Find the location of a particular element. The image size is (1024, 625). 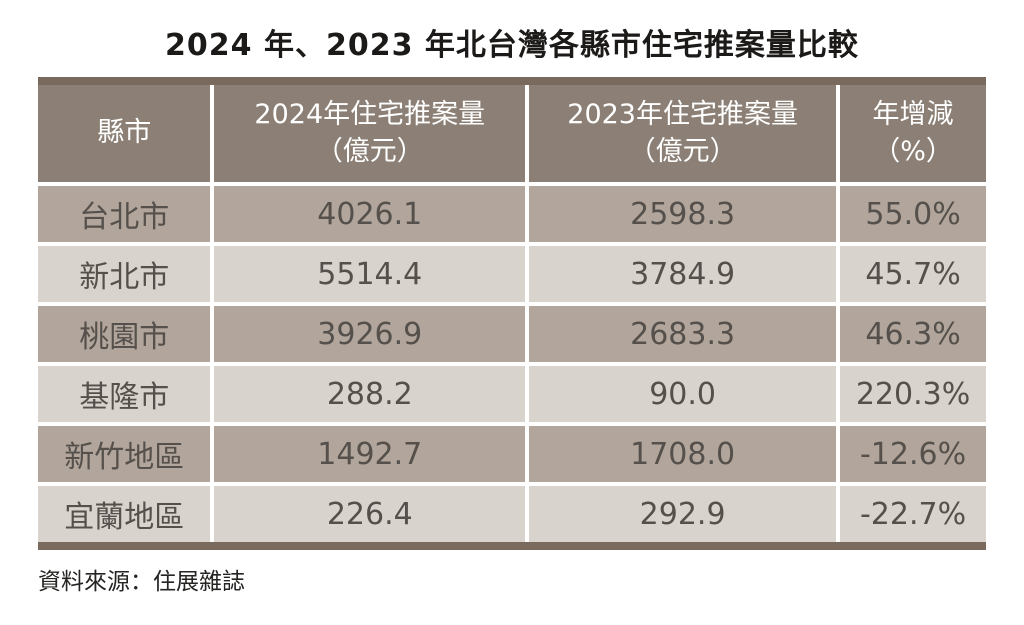

cell-yoy-change: 45.7% is located at coordinates (911, 274).